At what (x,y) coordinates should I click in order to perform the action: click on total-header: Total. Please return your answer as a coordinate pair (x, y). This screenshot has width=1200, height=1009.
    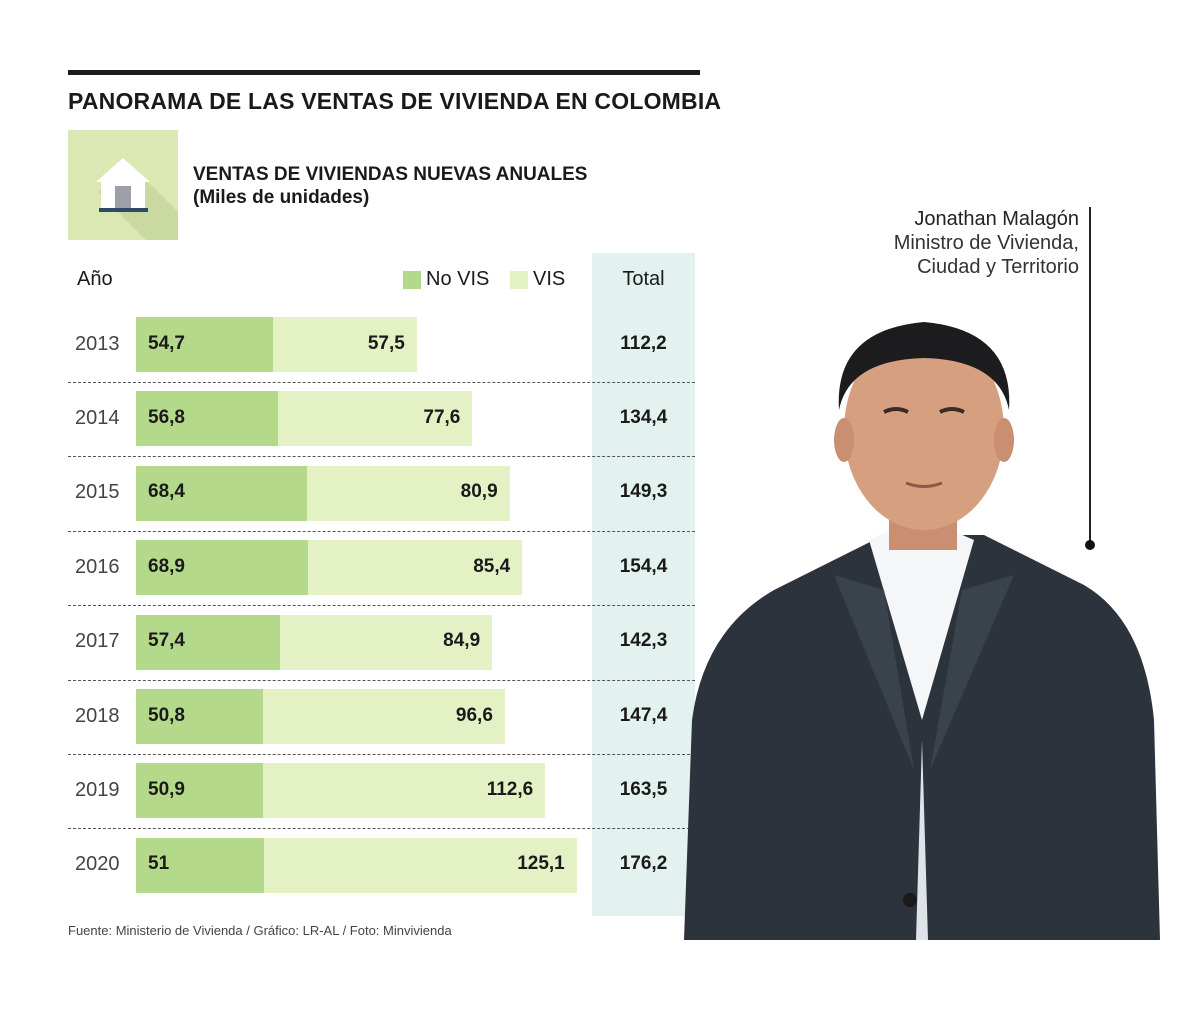
    Looking at the image, I should click on (643, 279).